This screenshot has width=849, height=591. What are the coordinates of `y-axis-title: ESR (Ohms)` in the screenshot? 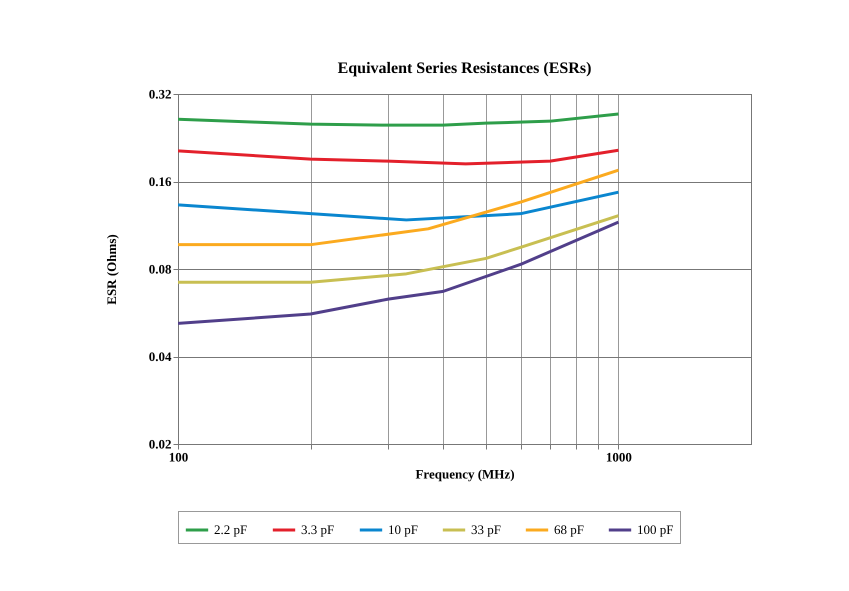 It's located at (111, 269).